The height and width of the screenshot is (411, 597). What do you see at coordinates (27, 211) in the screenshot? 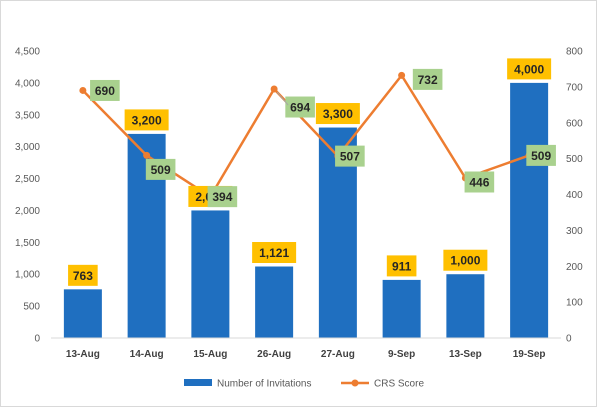
I see `left-axis-tick-label: 2,000` at bounding box center [27, 211].